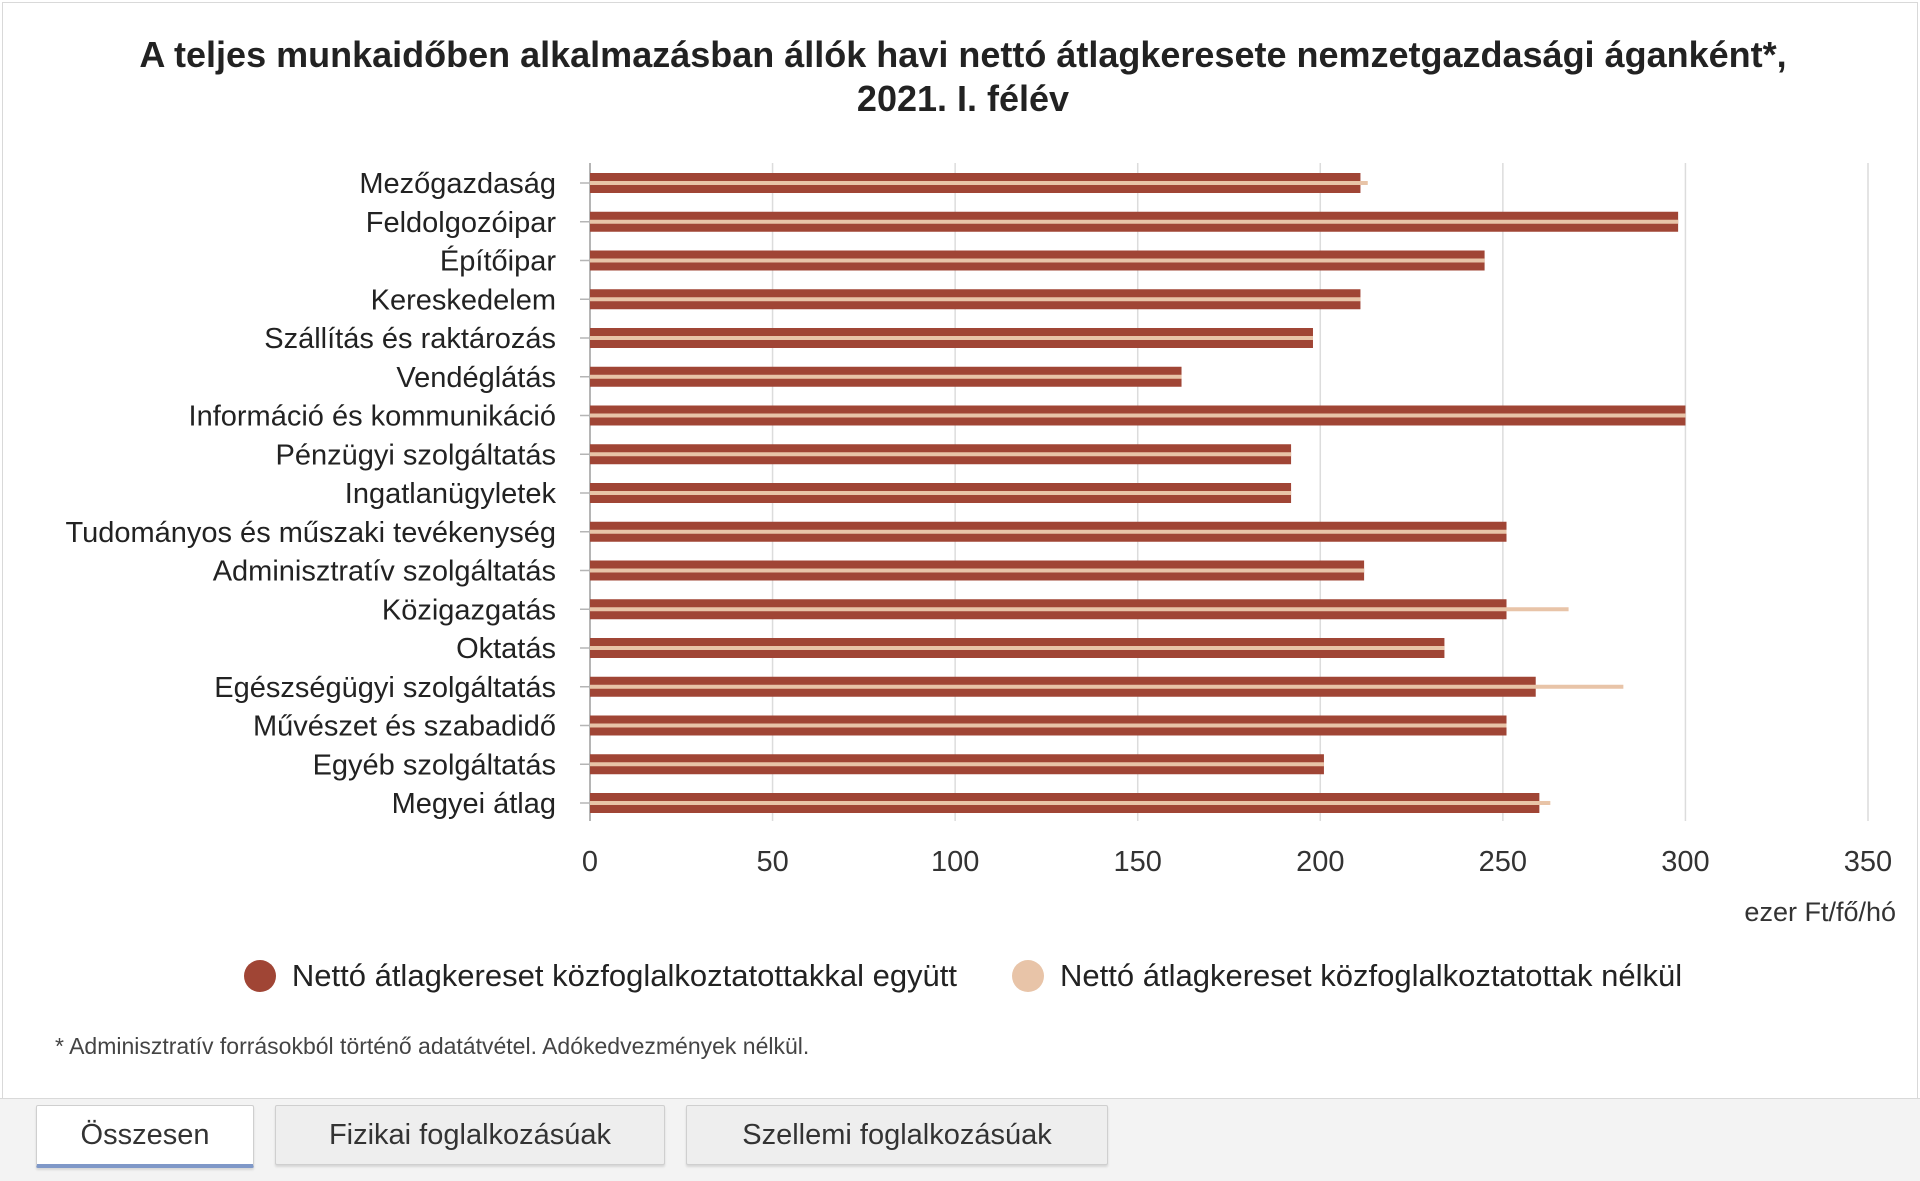  What do you see at coordinates (310, 533) in the screenshot?
I see `y-tick-label-9: Tudományos és műszaki tevékenység` at bounding box center [310, 533].